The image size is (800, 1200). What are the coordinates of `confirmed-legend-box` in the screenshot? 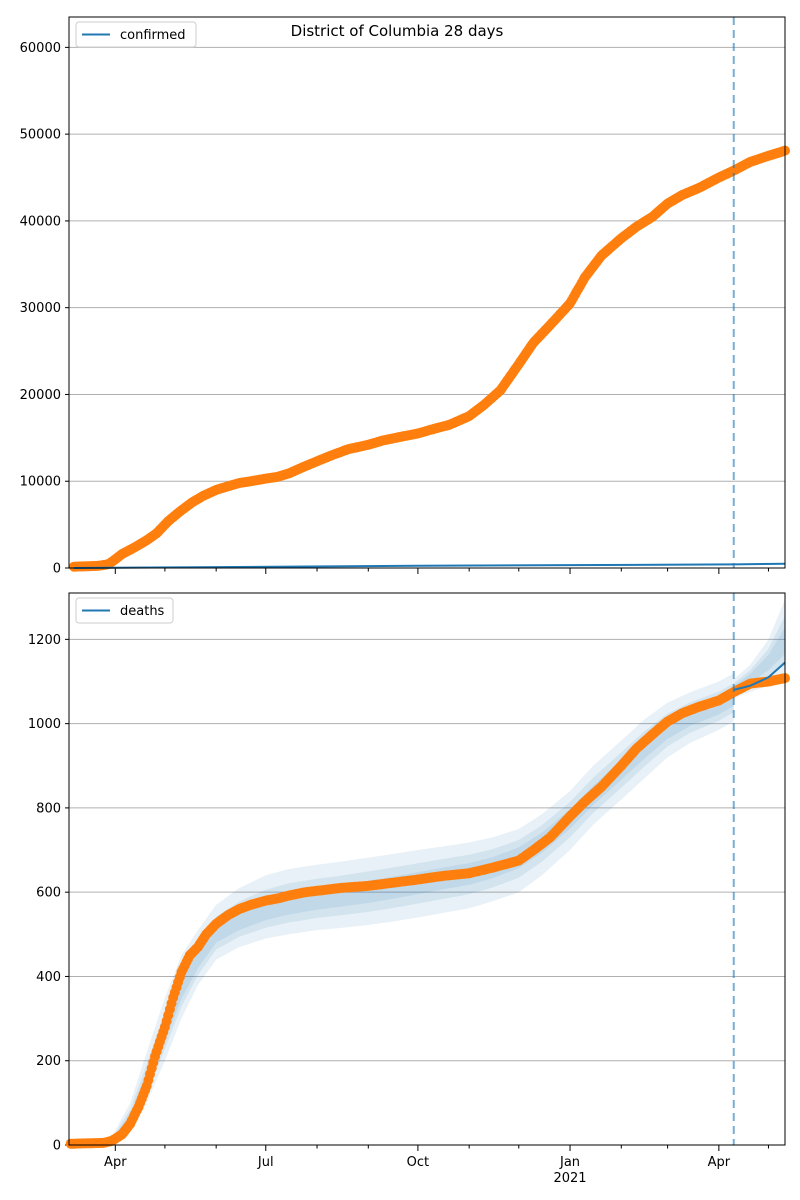 It's located at (136, 34).